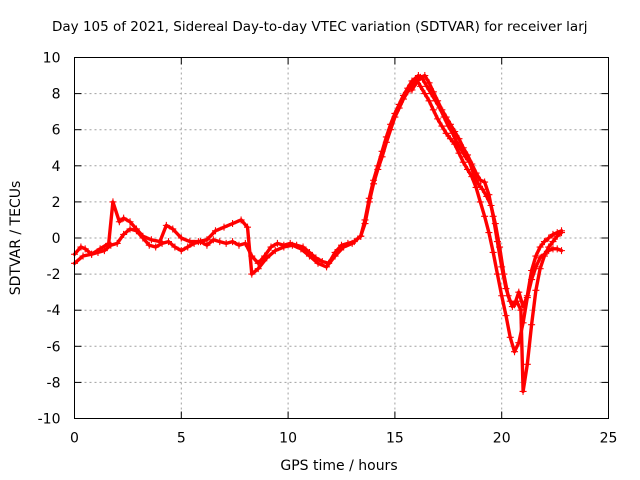  What do you see at coordinates (502, 439) in the screenshot?
I see `x-tick-label: 20` at bounding box center [502, 439].